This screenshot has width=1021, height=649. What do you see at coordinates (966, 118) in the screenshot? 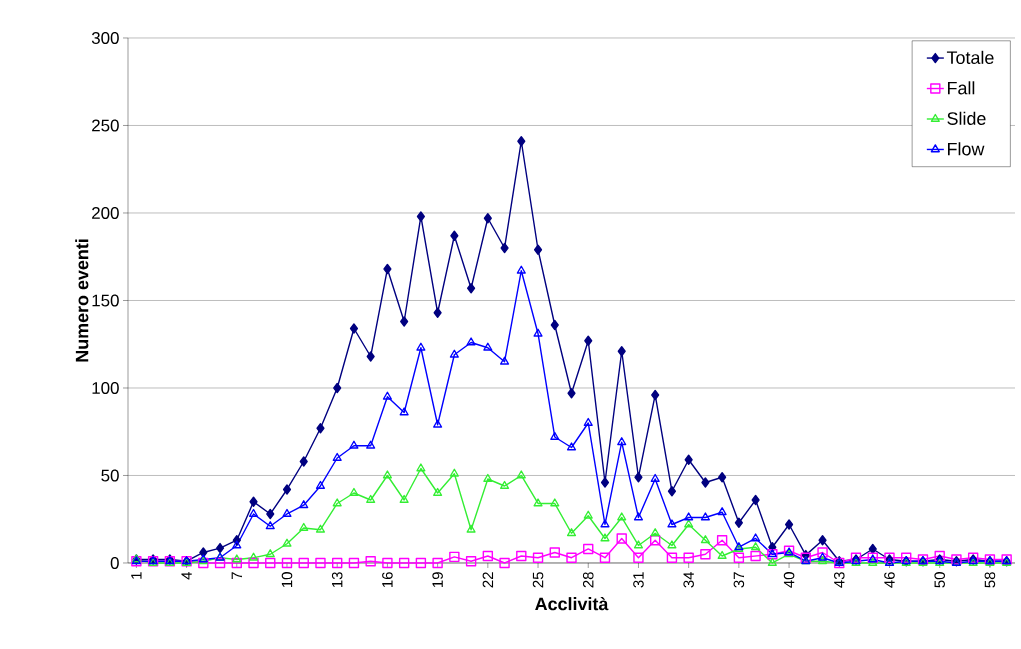
I see `legend-label: Slide` at bounding box center [966, 118].